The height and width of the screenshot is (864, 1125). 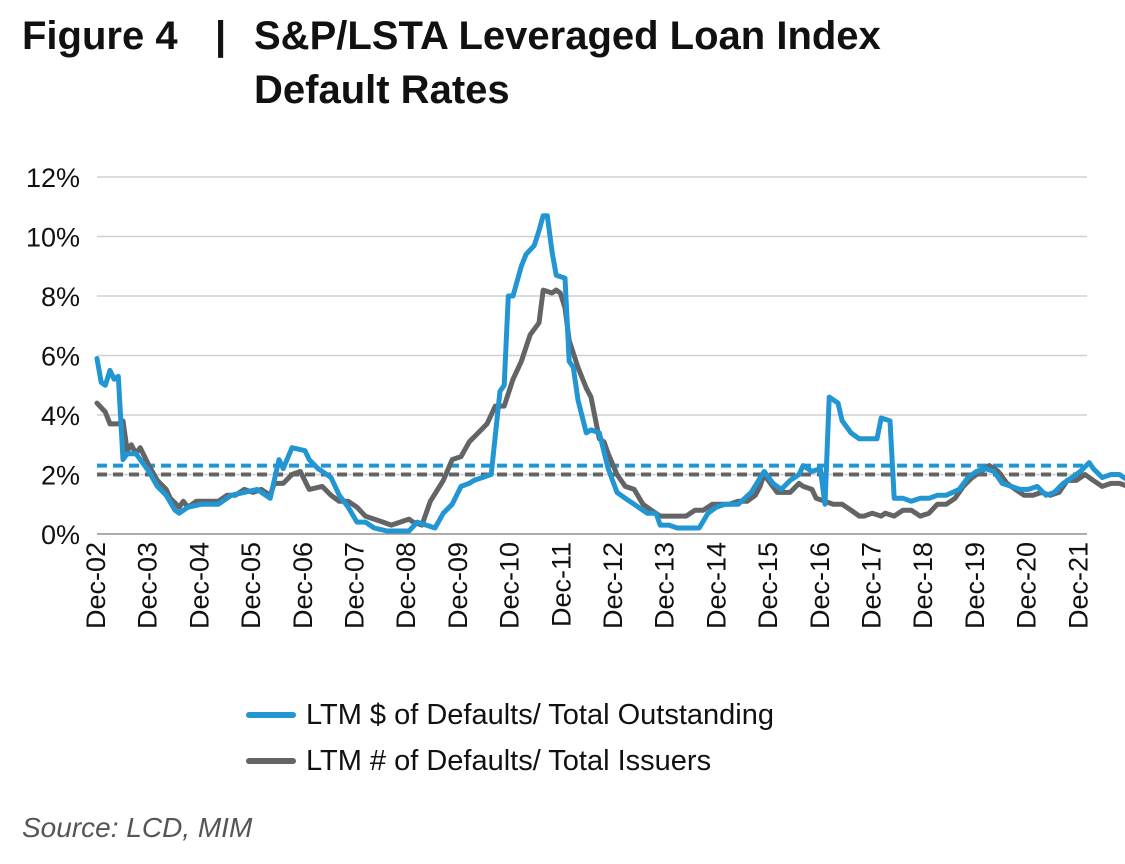 What do you see at coordinates (100, 36) in the screenshot?
I see `figure-label: Figure 4` at bounding box center [100, 36].